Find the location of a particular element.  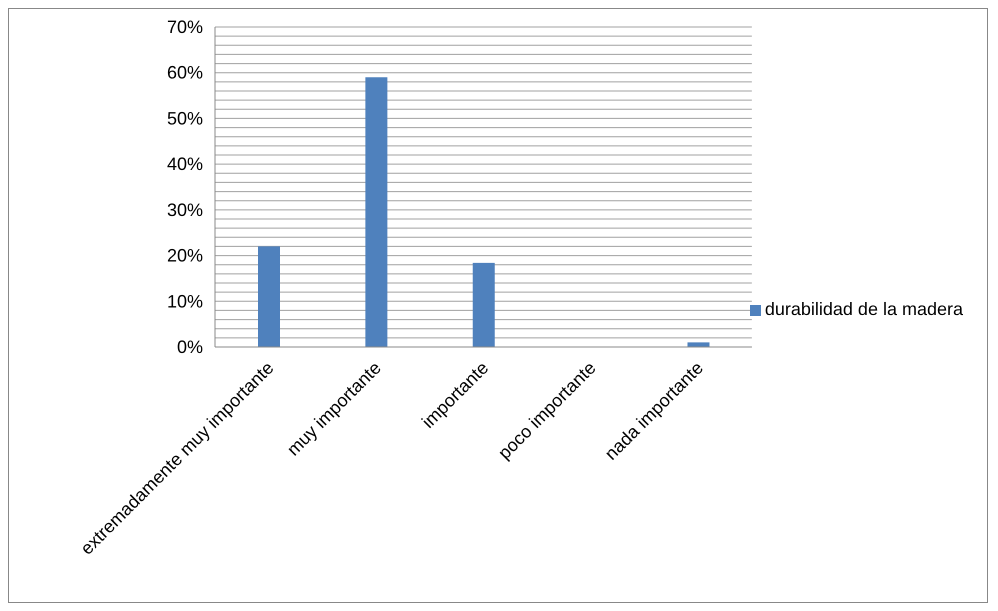

y-tick-label: 50% is located at coordinates (184, 118).